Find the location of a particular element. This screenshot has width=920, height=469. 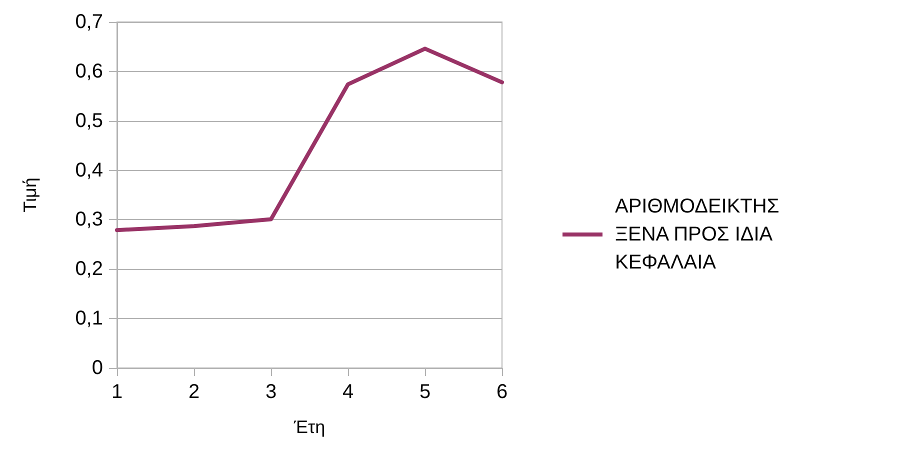

x-tick-label: 5 is located at coordinates (425, 392).